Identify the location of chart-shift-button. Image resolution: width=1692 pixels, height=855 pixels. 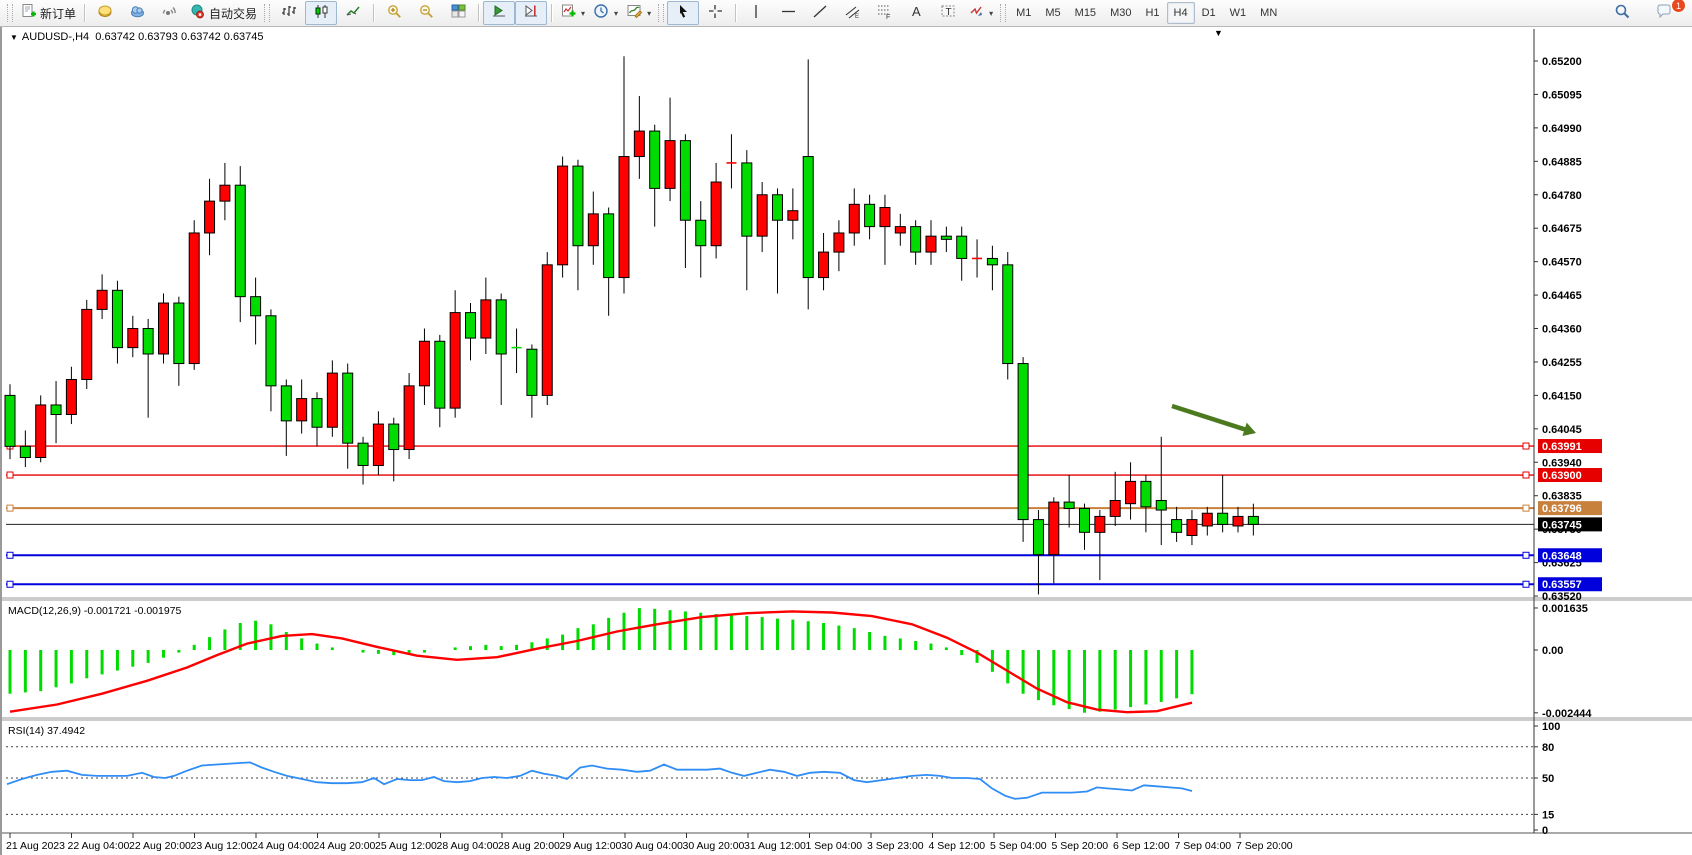
(531, 13).